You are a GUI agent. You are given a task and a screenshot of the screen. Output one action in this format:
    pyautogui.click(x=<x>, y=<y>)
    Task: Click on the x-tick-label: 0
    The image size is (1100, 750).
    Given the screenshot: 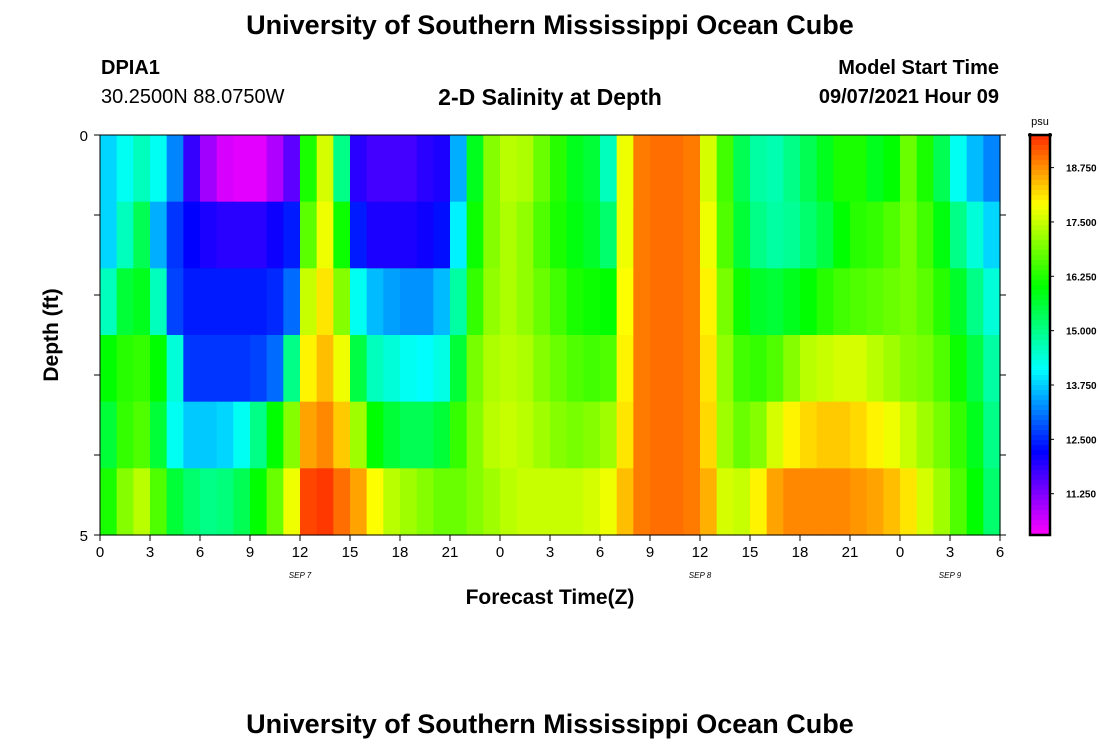 What is the action you would take?
    pyautogui.click(x=100, y=552)
    